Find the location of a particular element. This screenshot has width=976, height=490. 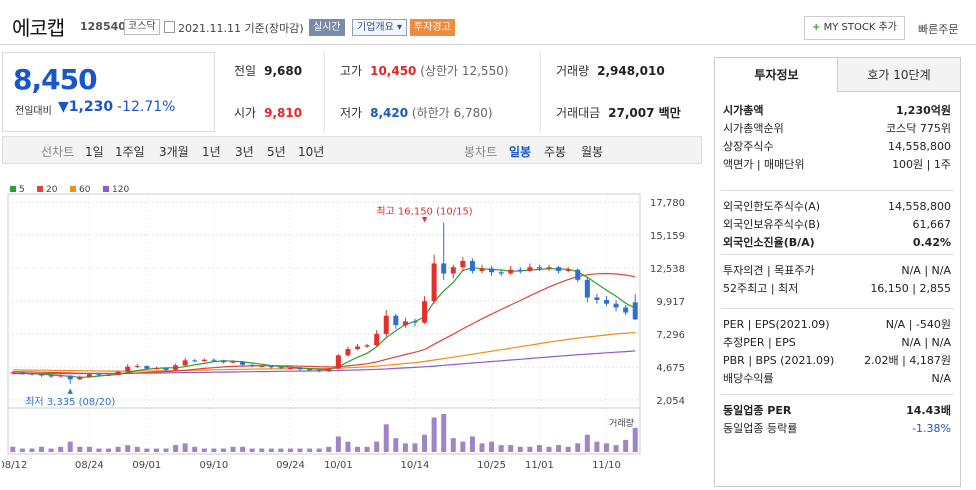

tab-line-chart: 선차트 is located at coordinates (58, 152).